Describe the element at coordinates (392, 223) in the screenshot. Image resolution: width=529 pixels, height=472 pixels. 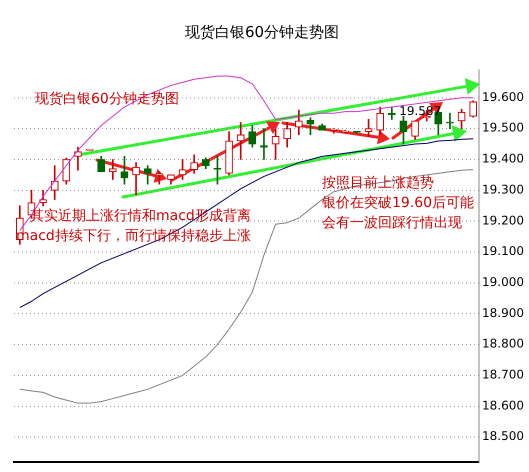
I see `annotation: 会有一波回踩行情出现` at that location.